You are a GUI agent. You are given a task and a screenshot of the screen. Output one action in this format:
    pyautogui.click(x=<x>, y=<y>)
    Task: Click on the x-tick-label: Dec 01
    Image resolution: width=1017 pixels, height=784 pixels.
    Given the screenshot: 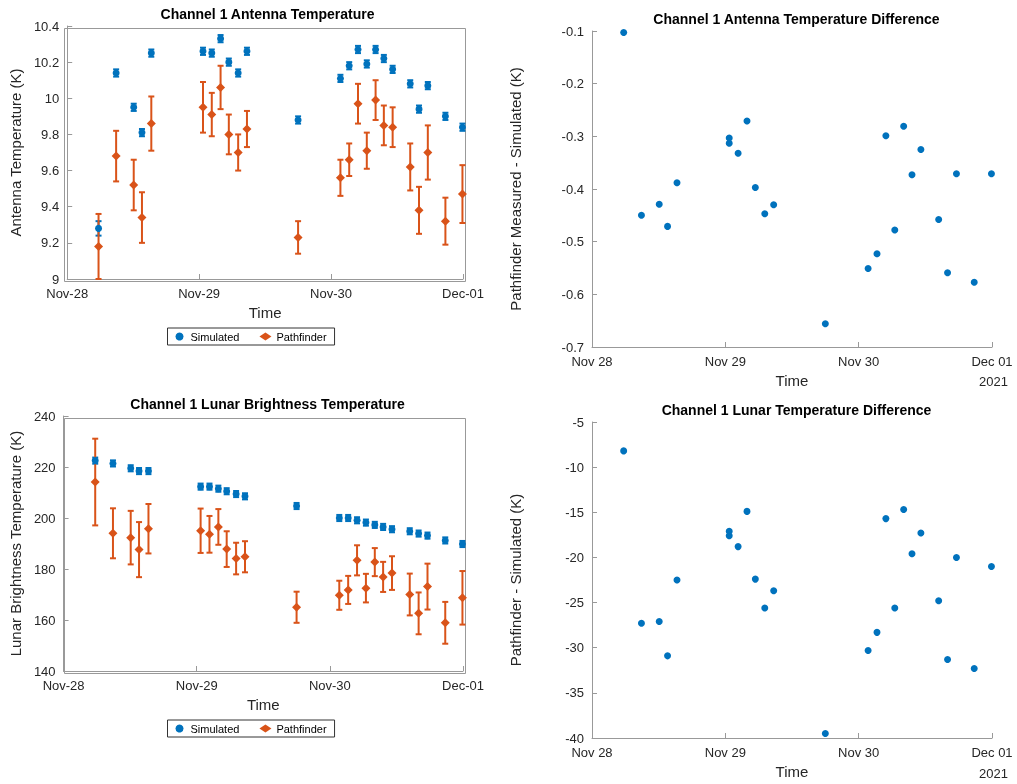 What is the action you would take?
    pyautogui.click(x=992, y=361)
    